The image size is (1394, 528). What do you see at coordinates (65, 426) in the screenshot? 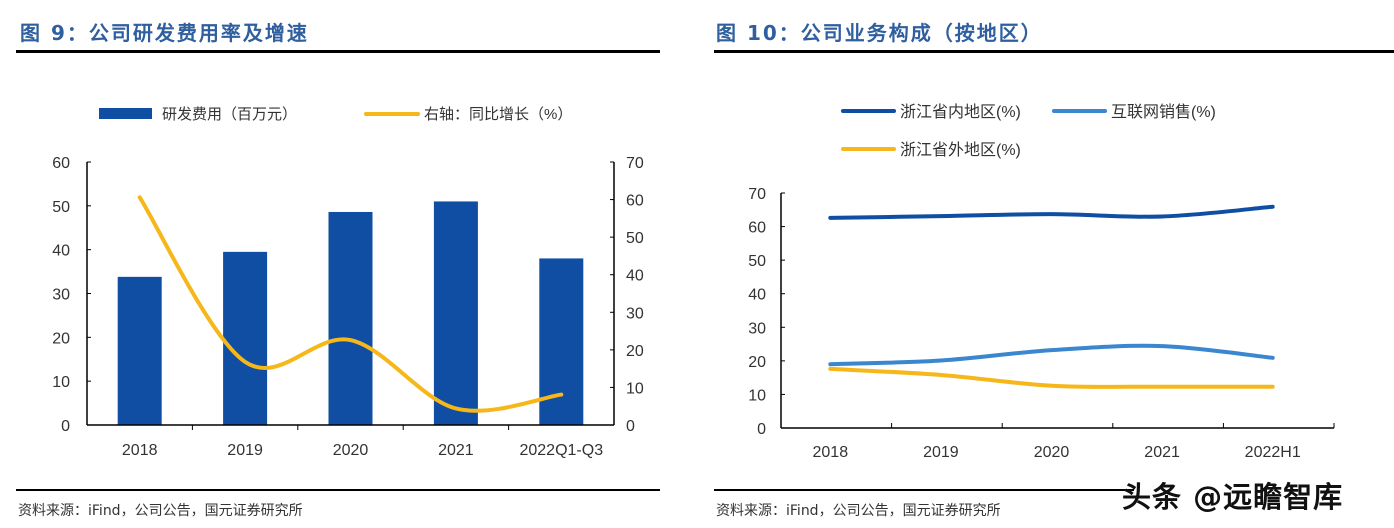
I see `left-tick-label: 0` at bounding box center [65, 426].